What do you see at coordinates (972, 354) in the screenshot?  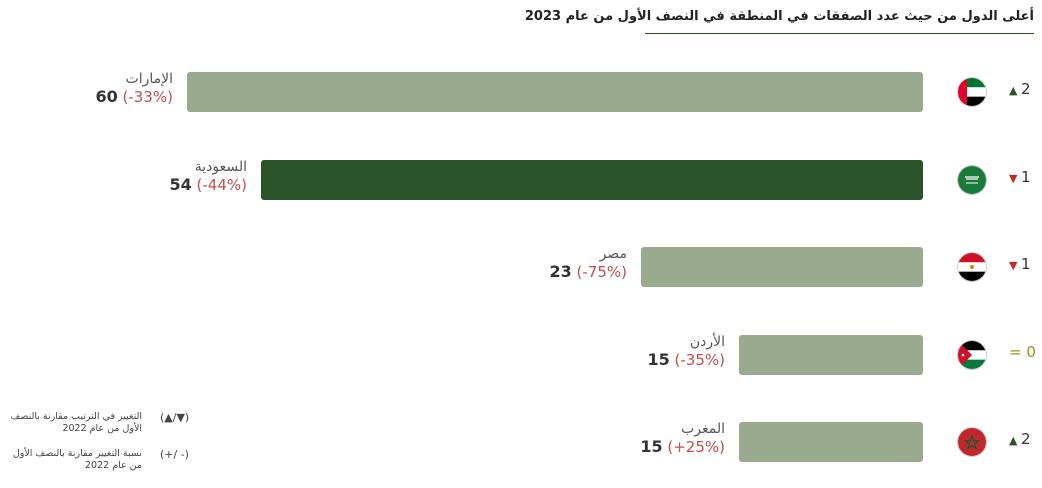 I see `jordan-flag-icon` at bounding box center [972, 354].